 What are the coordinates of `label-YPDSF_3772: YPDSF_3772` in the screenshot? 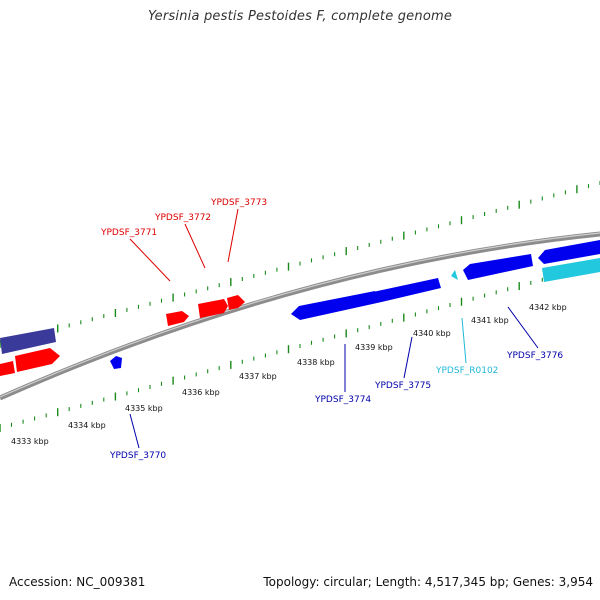 It's located at (182, 218).